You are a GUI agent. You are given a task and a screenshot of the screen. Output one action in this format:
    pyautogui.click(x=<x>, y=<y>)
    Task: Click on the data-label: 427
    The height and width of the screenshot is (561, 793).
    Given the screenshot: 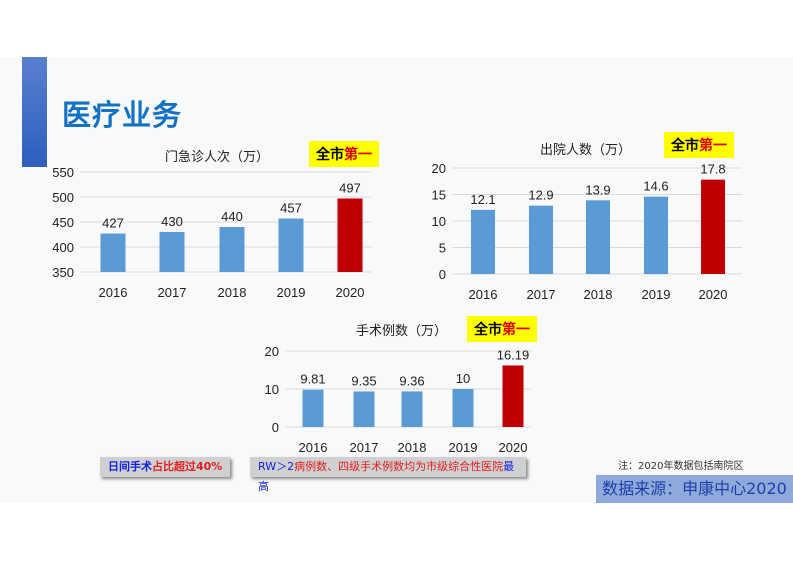 What is the action you would take?
    pyautogui.click(x=113, y=223)
    